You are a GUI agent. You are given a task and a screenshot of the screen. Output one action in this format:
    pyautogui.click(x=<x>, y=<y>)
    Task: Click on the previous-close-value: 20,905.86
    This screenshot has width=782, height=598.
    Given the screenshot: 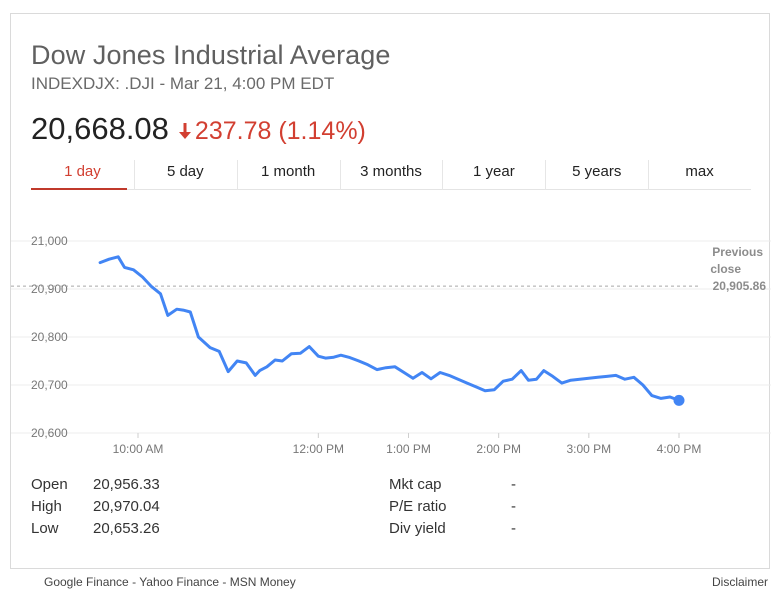 What is the action you would take?
    pyautogui.click(x=740, y=286)
    